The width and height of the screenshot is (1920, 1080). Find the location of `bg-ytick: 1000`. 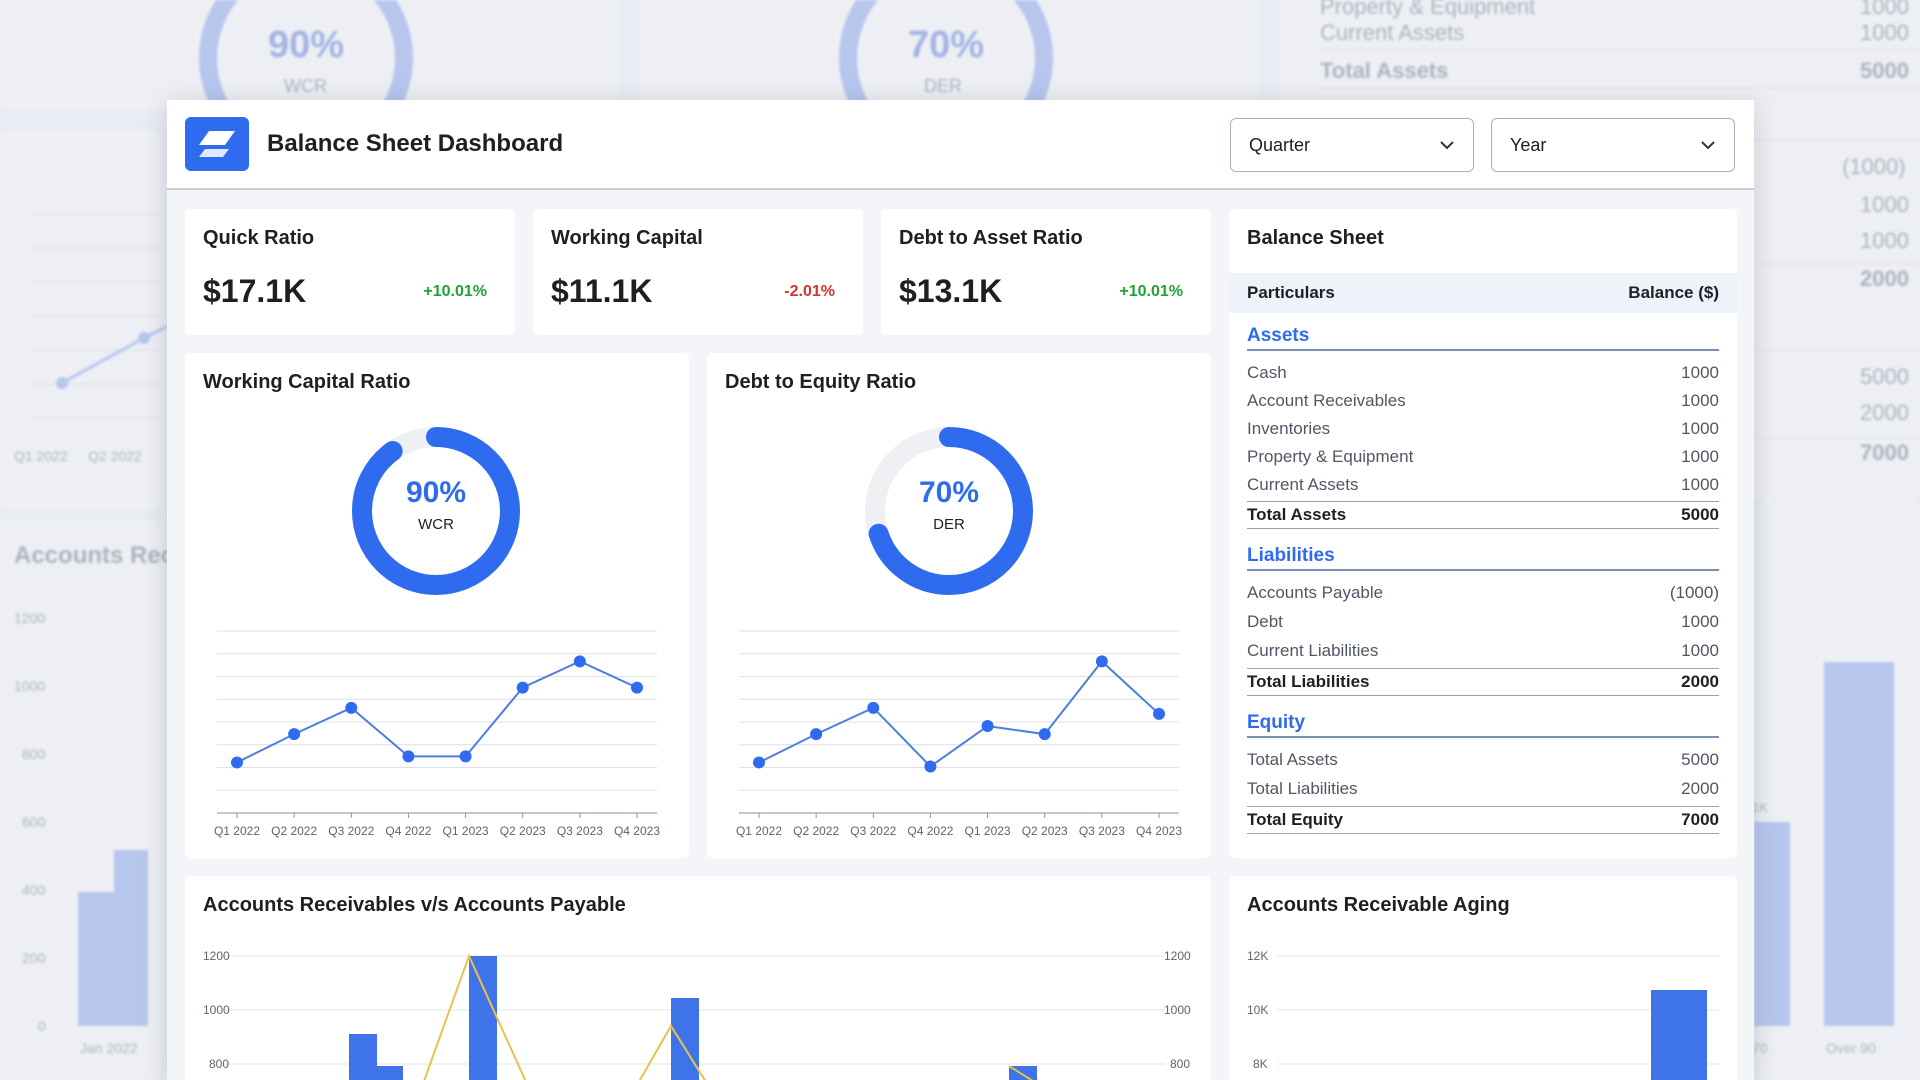

bg-ytick: 1000 is located at coordinates (30, 686).